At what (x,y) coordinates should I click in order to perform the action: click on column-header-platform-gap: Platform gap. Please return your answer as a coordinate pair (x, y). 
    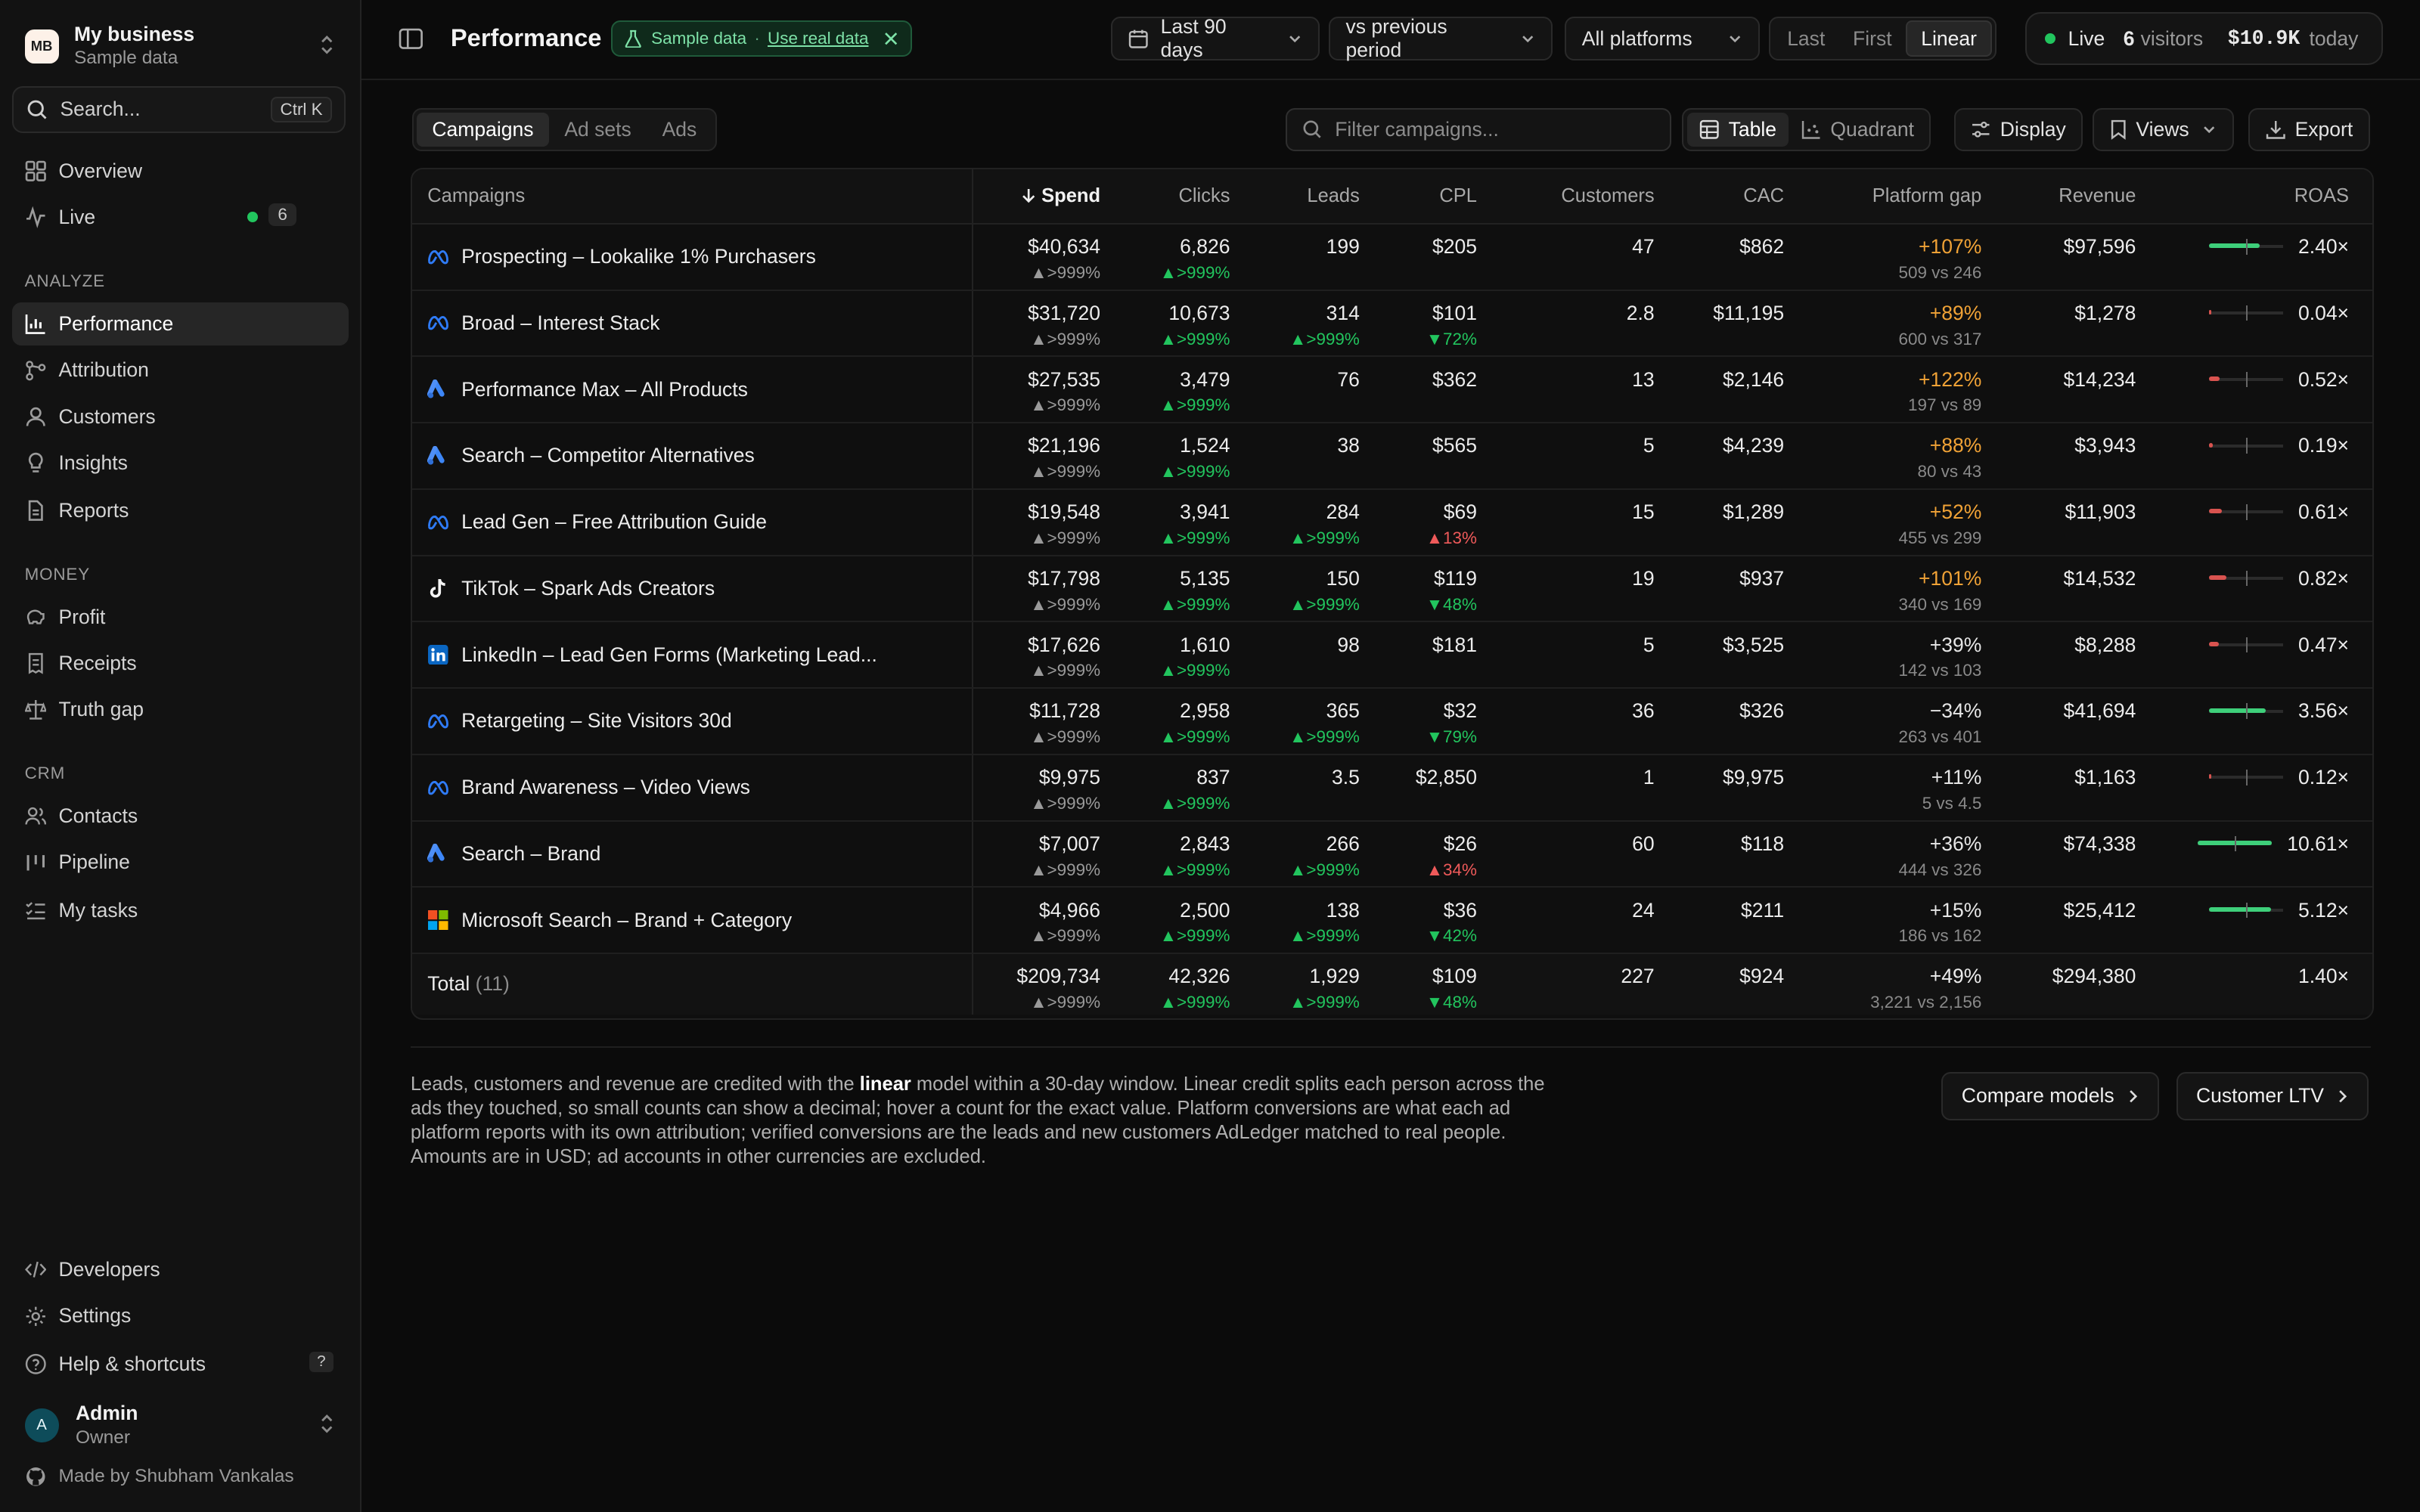
    Looking at the image, I should click on (1898, 197).